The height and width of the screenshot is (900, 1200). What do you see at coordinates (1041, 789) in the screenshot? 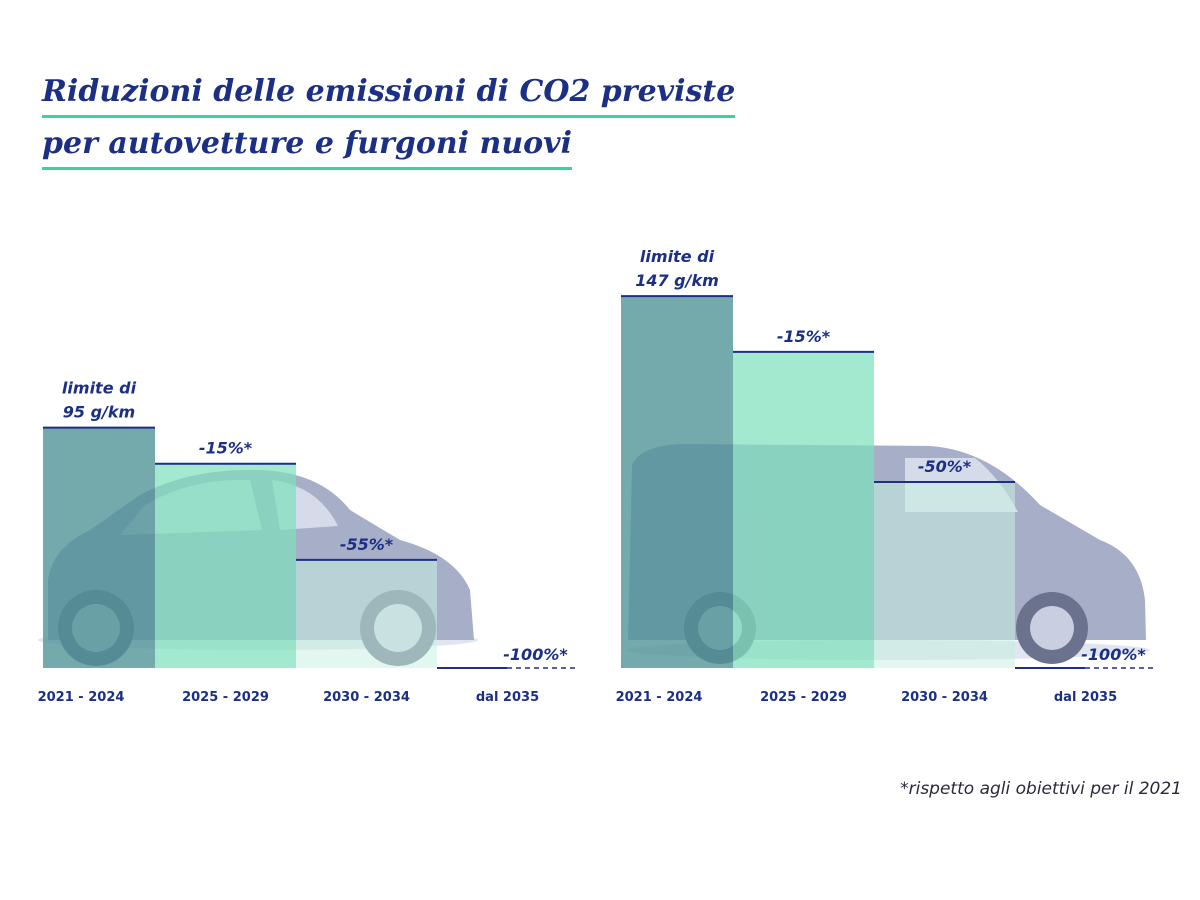
I see `footnote: *rispetto agli obiettivi per il 2021` at bounding box center [1041, 789].